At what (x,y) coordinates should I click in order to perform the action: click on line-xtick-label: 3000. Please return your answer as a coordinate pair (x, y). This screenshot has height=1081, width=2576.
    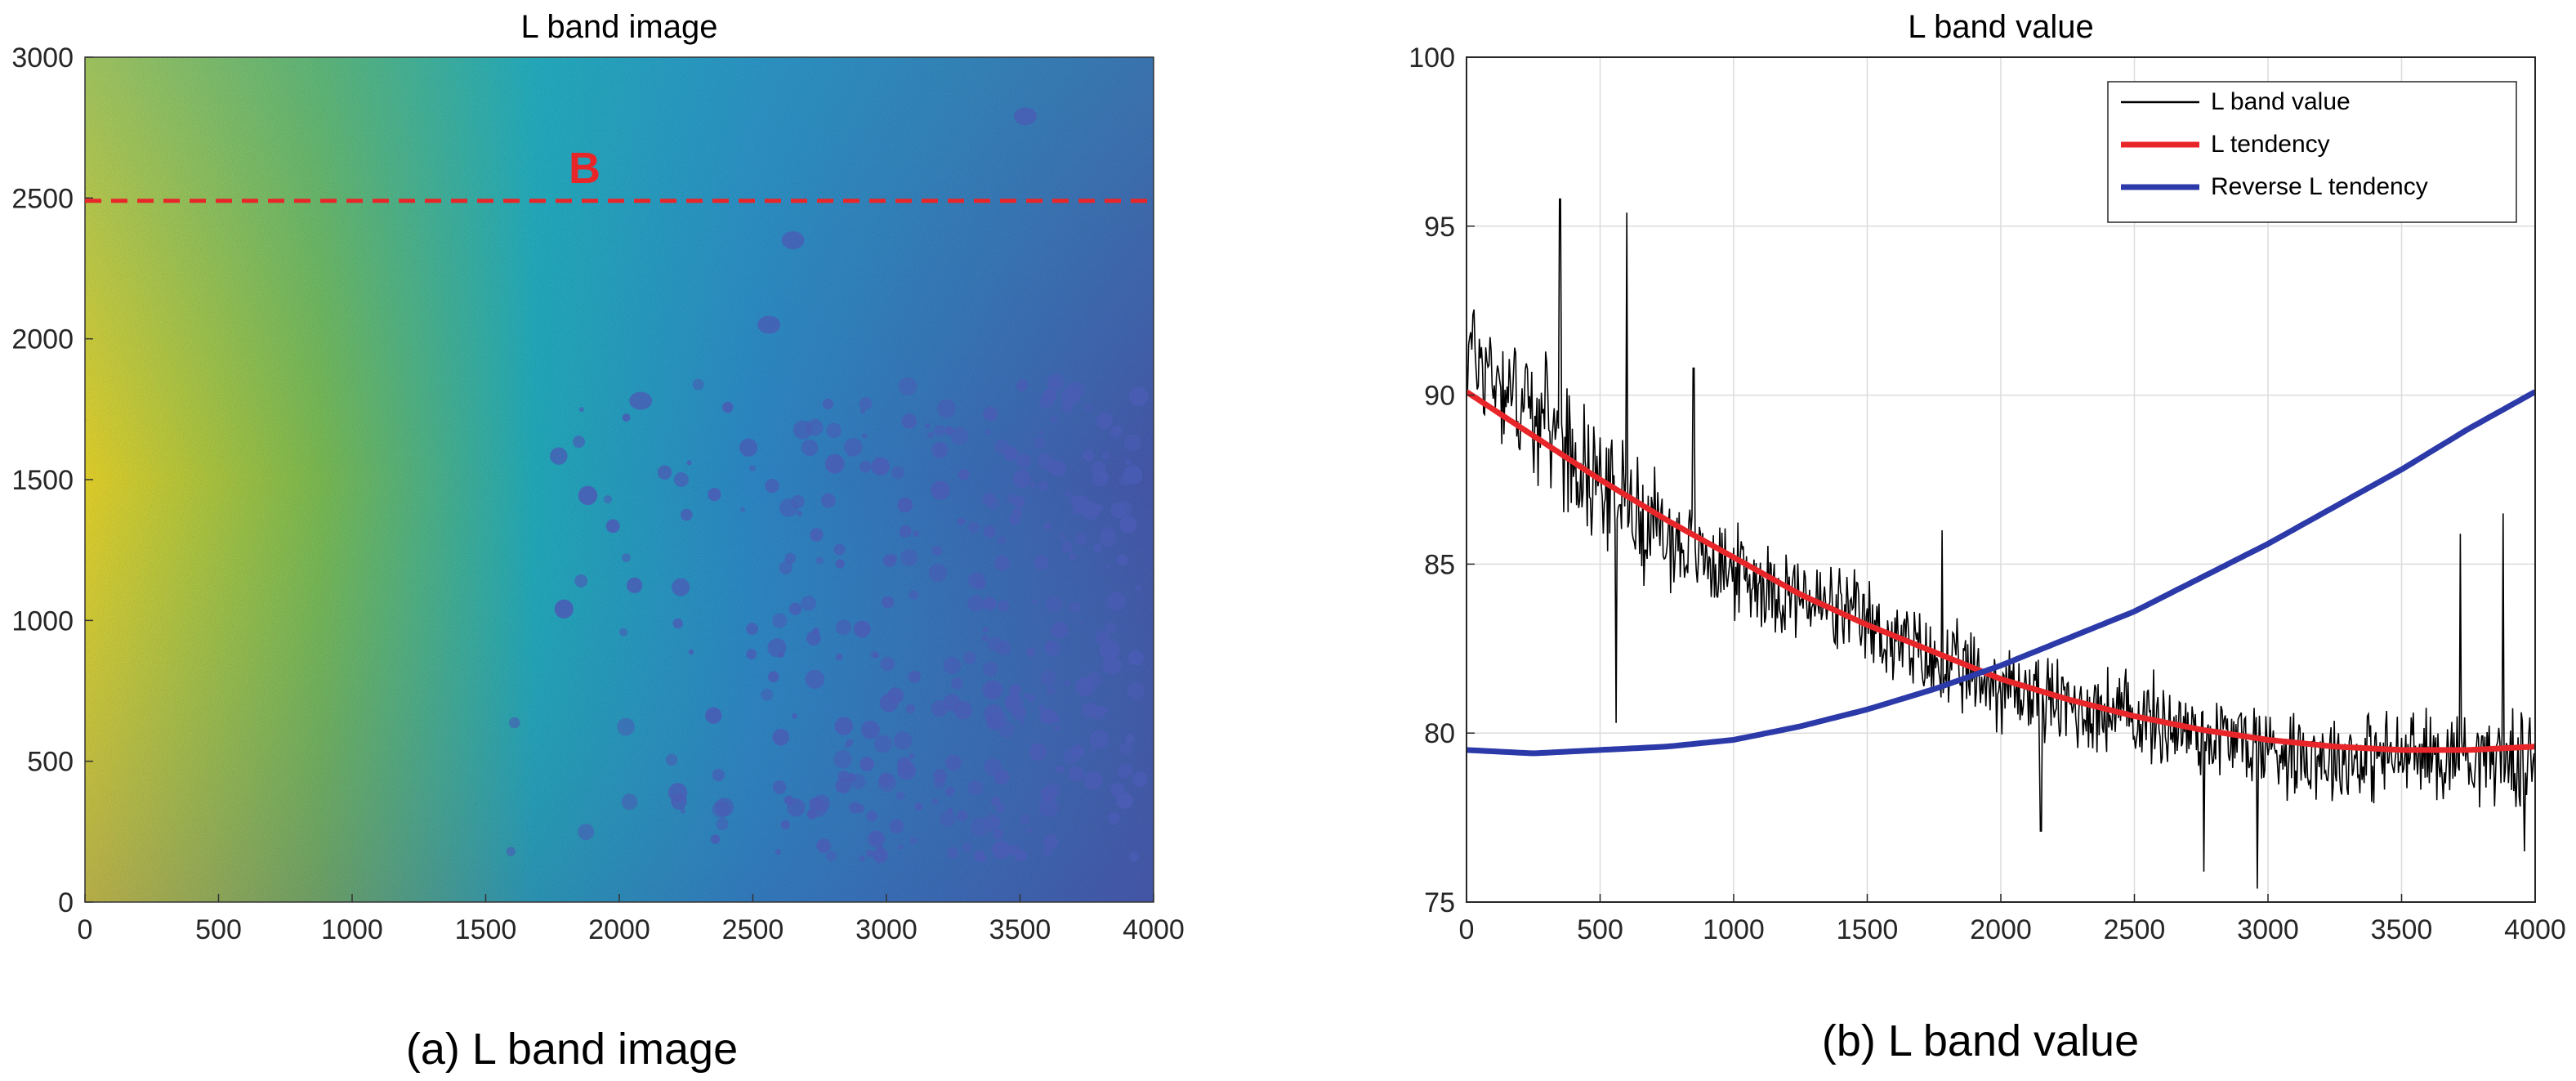
    Looking at the image, I should click on (2268, 930).